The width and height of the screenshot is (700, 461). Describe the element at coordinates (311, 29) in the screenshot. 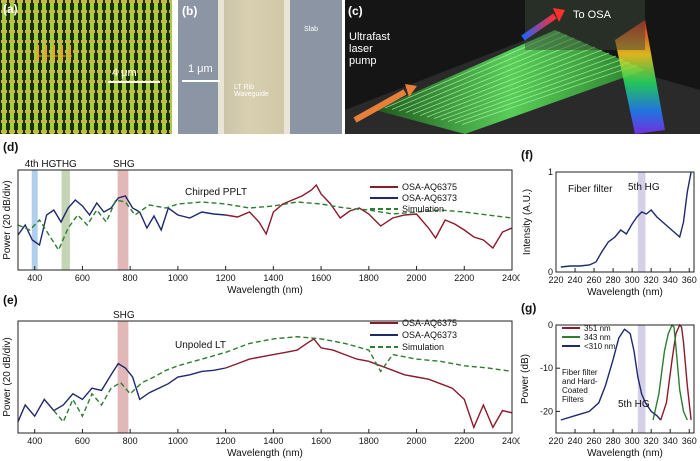

I see `slab-label: Slab` at that location.